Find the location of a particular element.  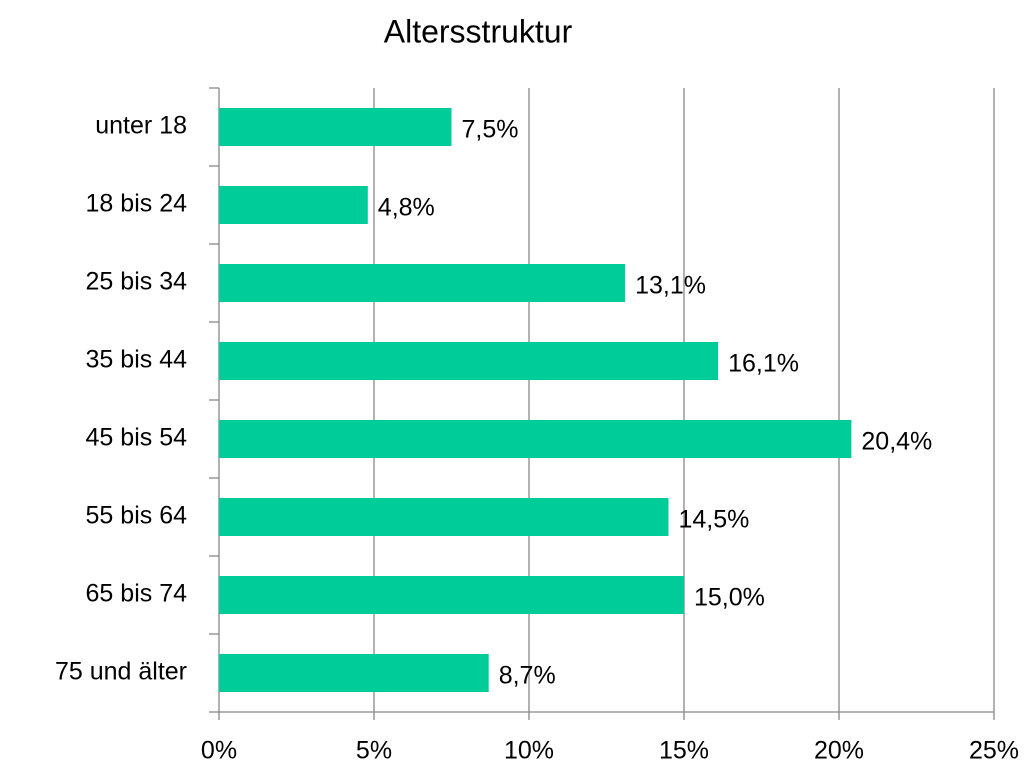

x-tick-label: 15% is located at coordinates (684, 751).